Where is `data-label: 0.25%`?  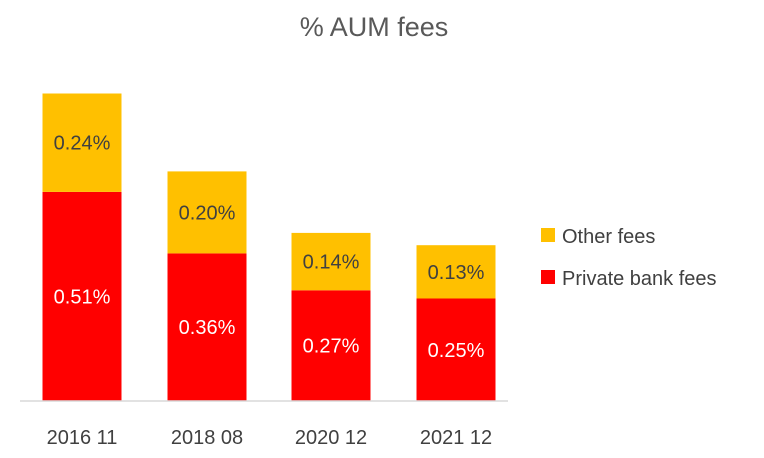 data-label: 0.25% is located at coordinates (456, 351).